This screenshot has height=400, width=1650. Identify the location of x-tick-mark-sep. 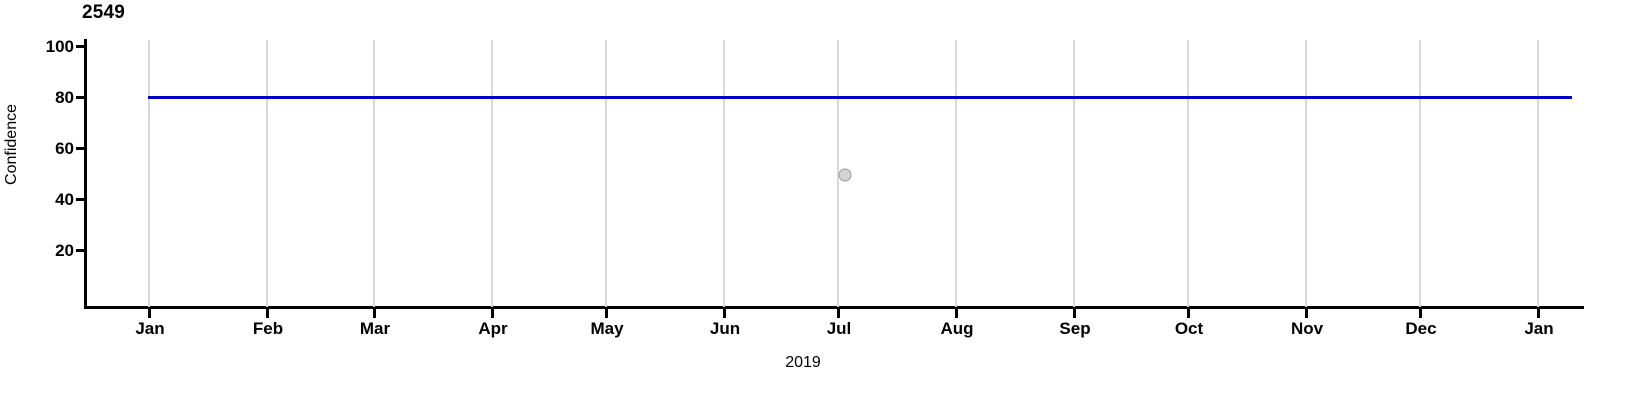
(1074, 313).